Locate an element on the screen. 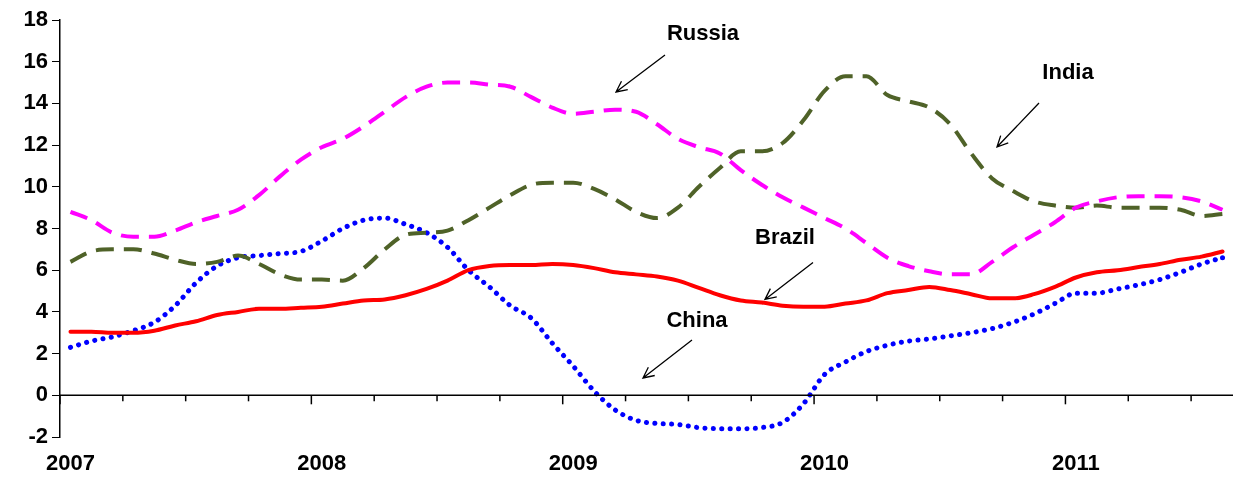 Image resolution: width=1237 pixels, height=485 pixels. x-tick-label: 2007 is located at coordinates (70, 463).